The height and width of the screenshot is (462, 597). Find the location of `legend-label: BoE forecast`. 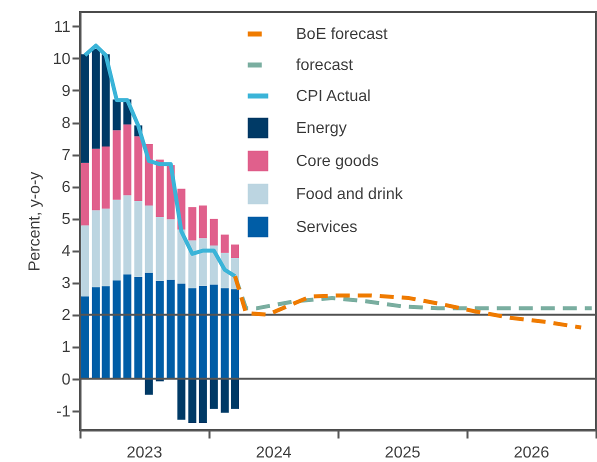

legend-label: BoE forecast is located at coordinates (342, 34).